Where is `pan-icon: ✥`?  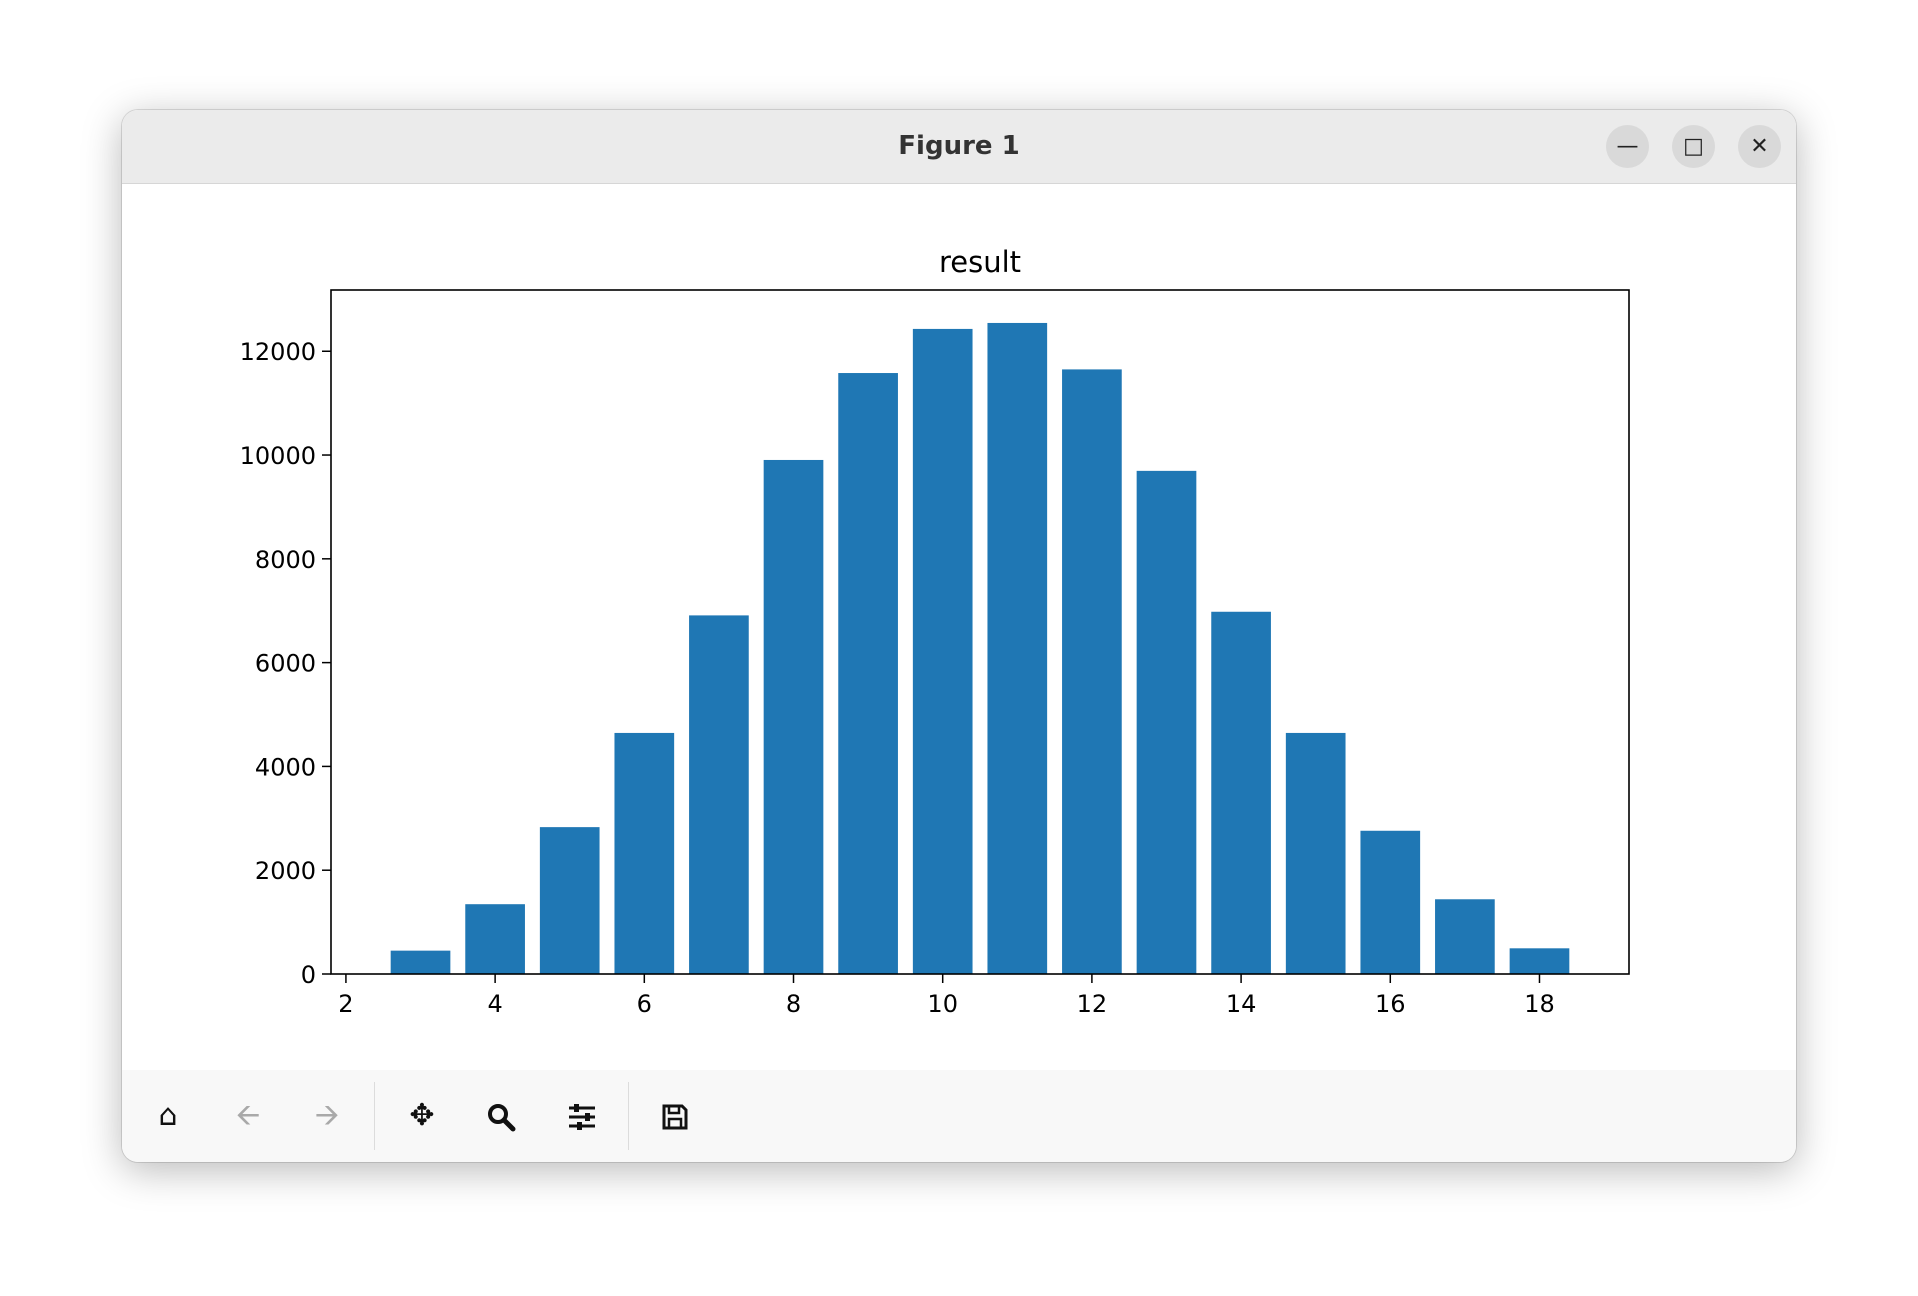
pan-icon: ✥ is located at coordinates (422, 1115).